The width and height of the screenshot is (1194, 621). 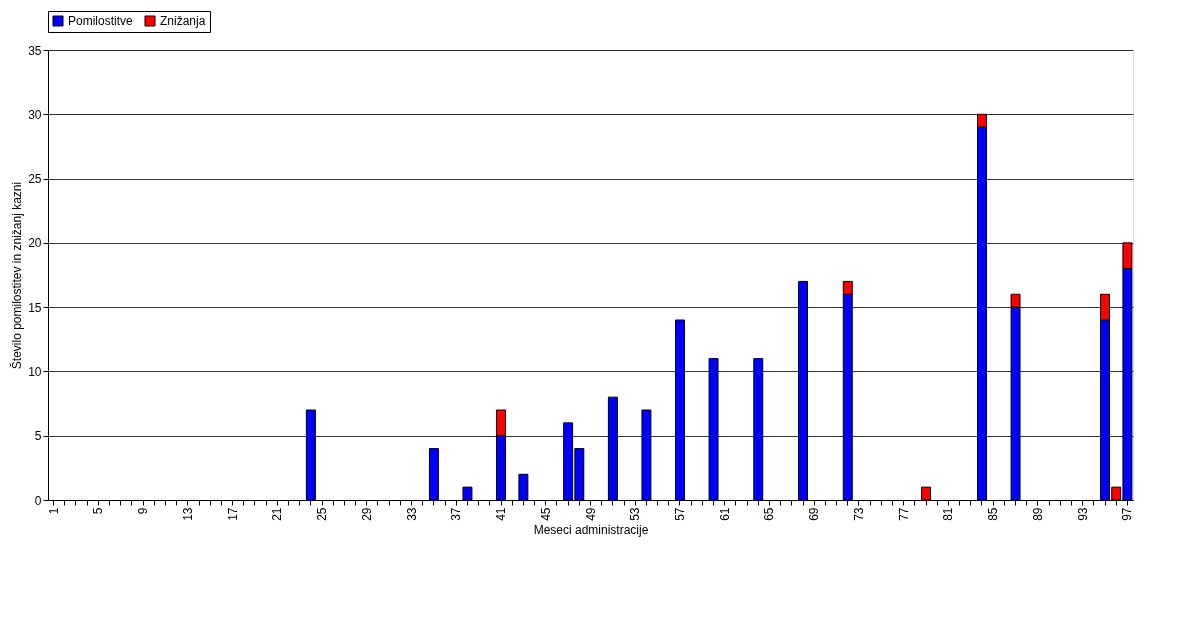 I want to click on x-tick-label: 9, so click(x=143, y=511).